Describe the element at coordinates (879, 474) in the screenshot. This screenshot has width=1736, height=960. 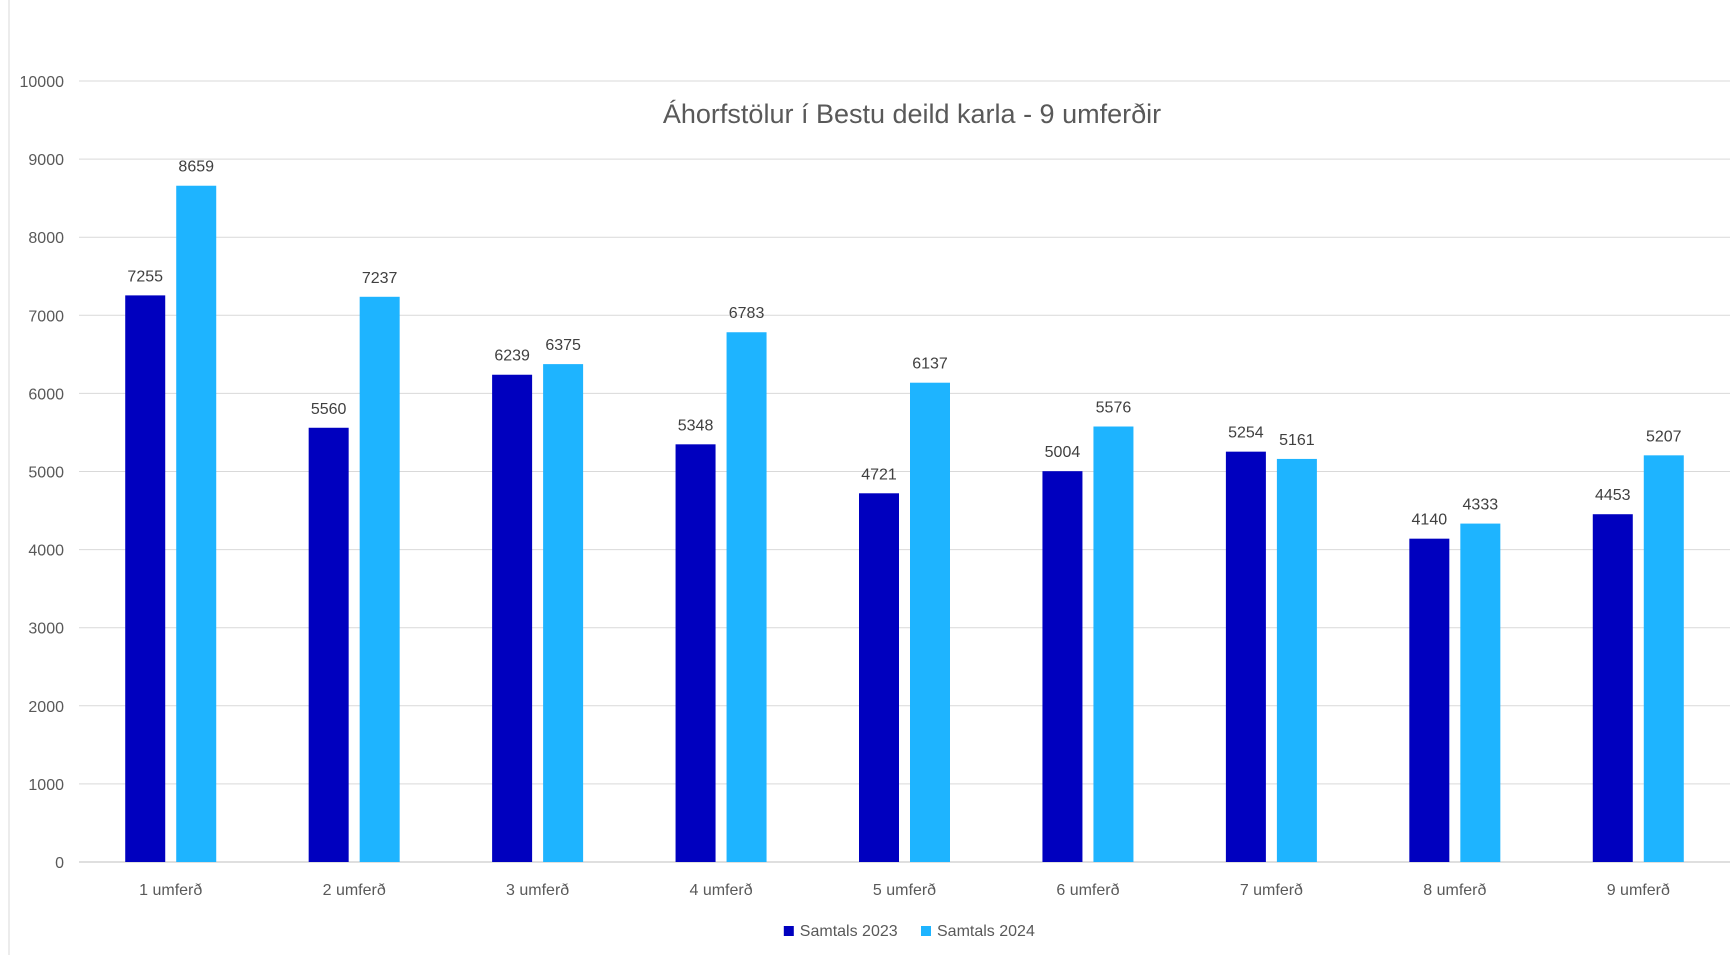
I see `data-label: 4721` at that location.